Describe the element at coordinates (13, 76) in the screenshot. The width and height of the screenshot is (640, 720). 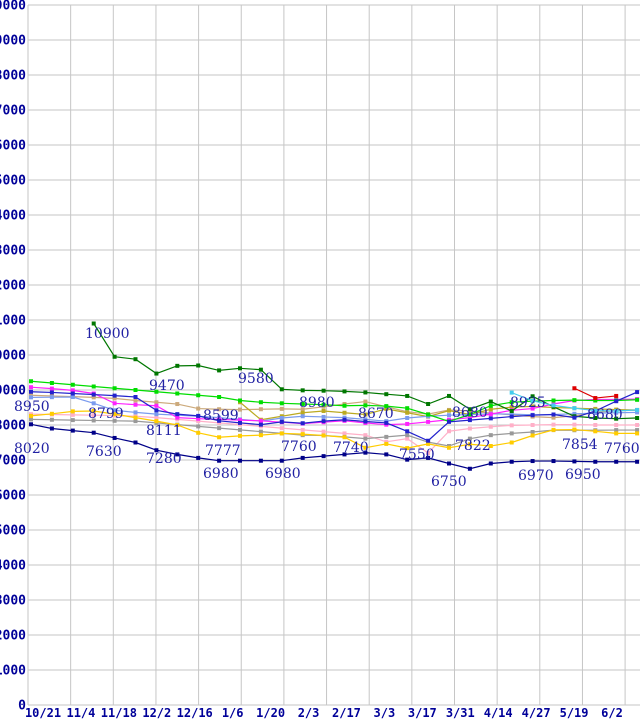
I see `y-tick-label: 18000` at that location.